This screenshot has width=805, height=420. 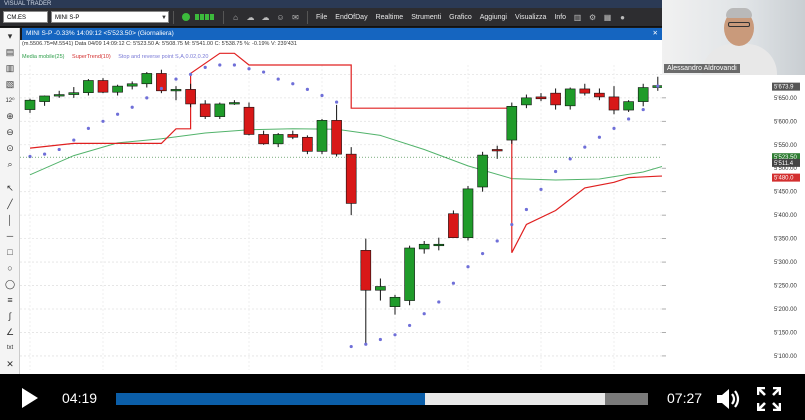 What do you see at coordinates (493, 17) in the screenshot?
I see `menu-aggiungi: Aggiungi` at bounding box center [493, 17].